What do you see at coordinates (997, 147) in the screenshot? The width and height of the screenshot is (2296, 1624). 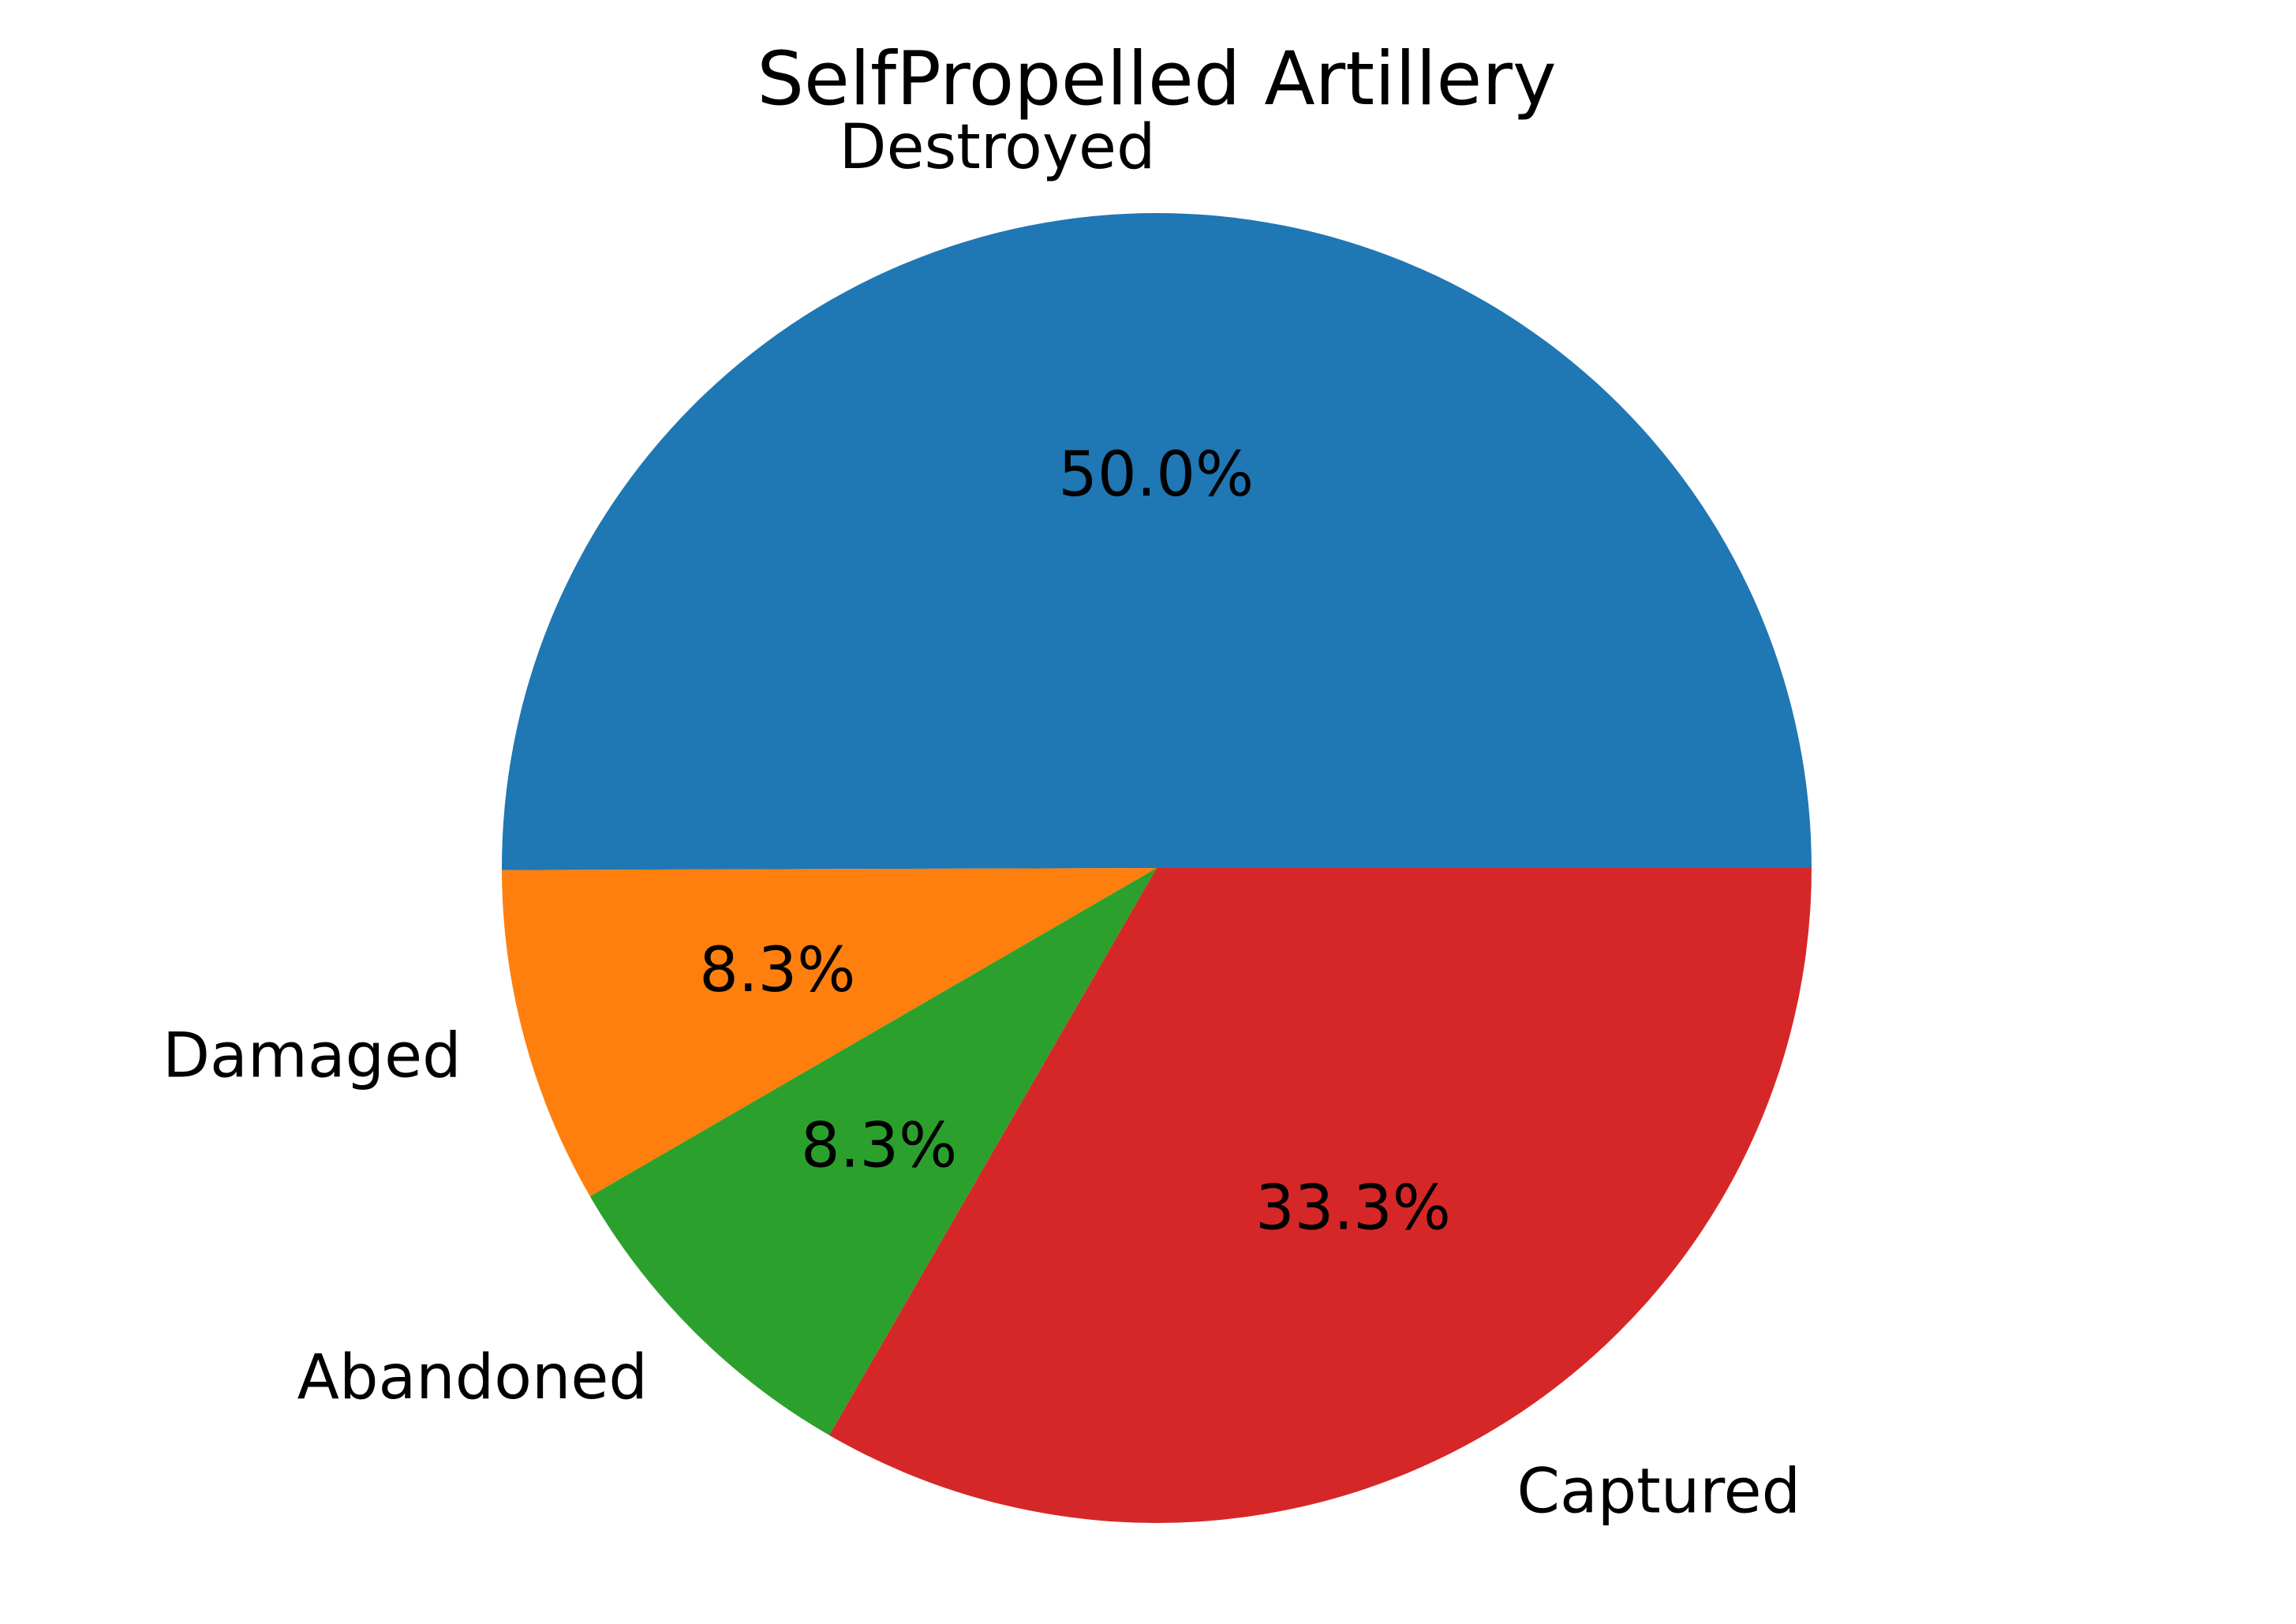 I see `slice-label-destroyed: Destroyed` at bounding box center [997, 147].